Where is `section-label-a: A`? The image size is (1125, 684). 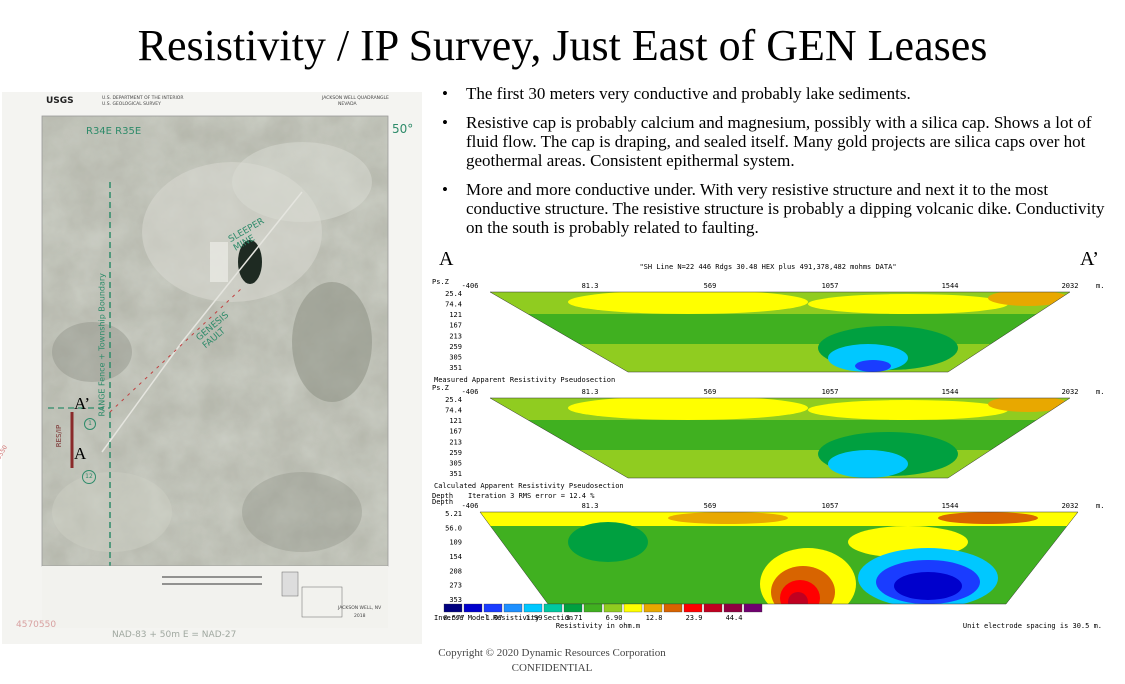 section-label-a: A is located at coordinates (446, 259).